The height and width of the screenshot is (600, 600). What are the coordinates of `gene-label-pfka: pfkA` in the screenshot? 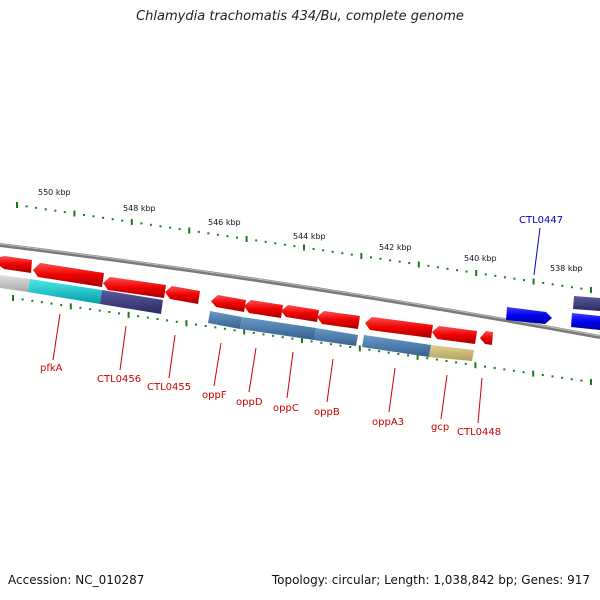 It's located at (51, 368).